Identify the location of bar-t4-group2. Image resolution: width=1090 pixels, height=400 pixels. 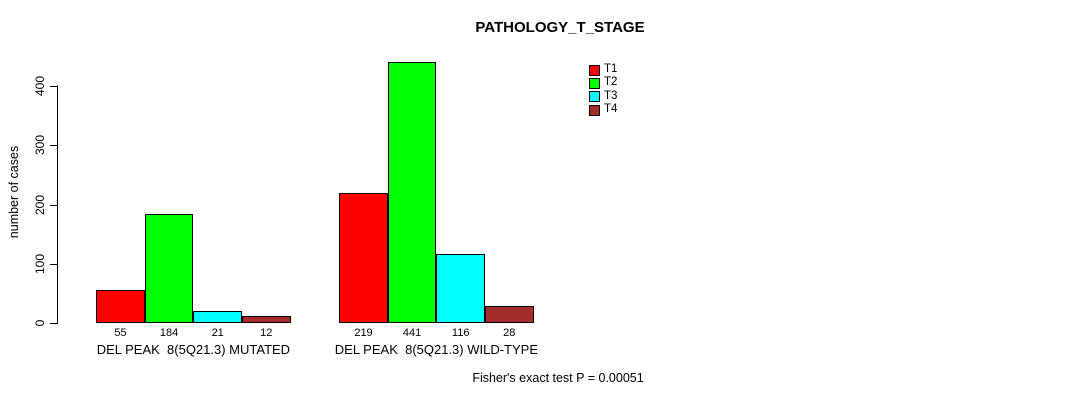
(509, 314).